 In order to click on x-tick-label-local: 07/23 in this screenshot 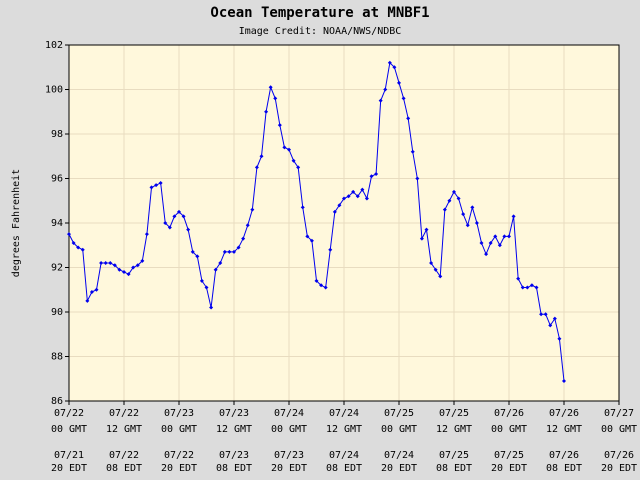, I will do `click(234, 455)`.